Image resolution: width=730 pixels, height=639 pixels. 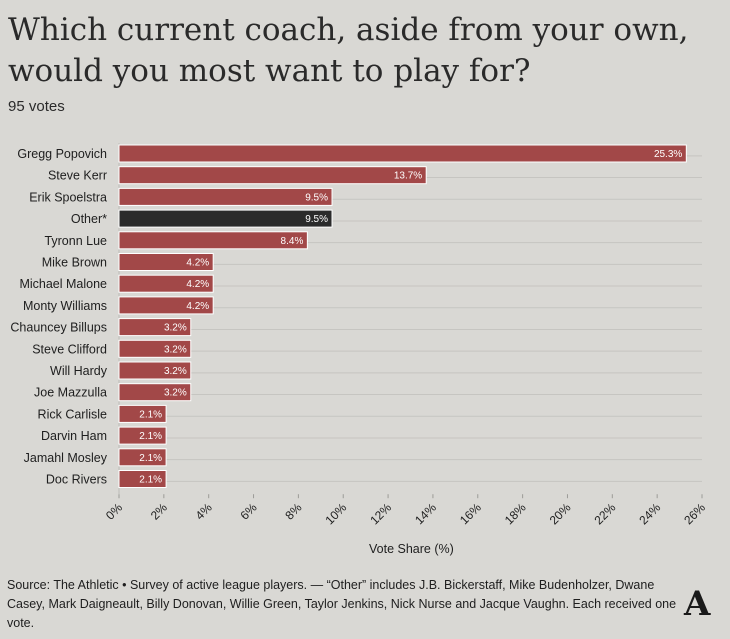 I want to click on category-label: Darvin Ham, so click(x=74, y=436).